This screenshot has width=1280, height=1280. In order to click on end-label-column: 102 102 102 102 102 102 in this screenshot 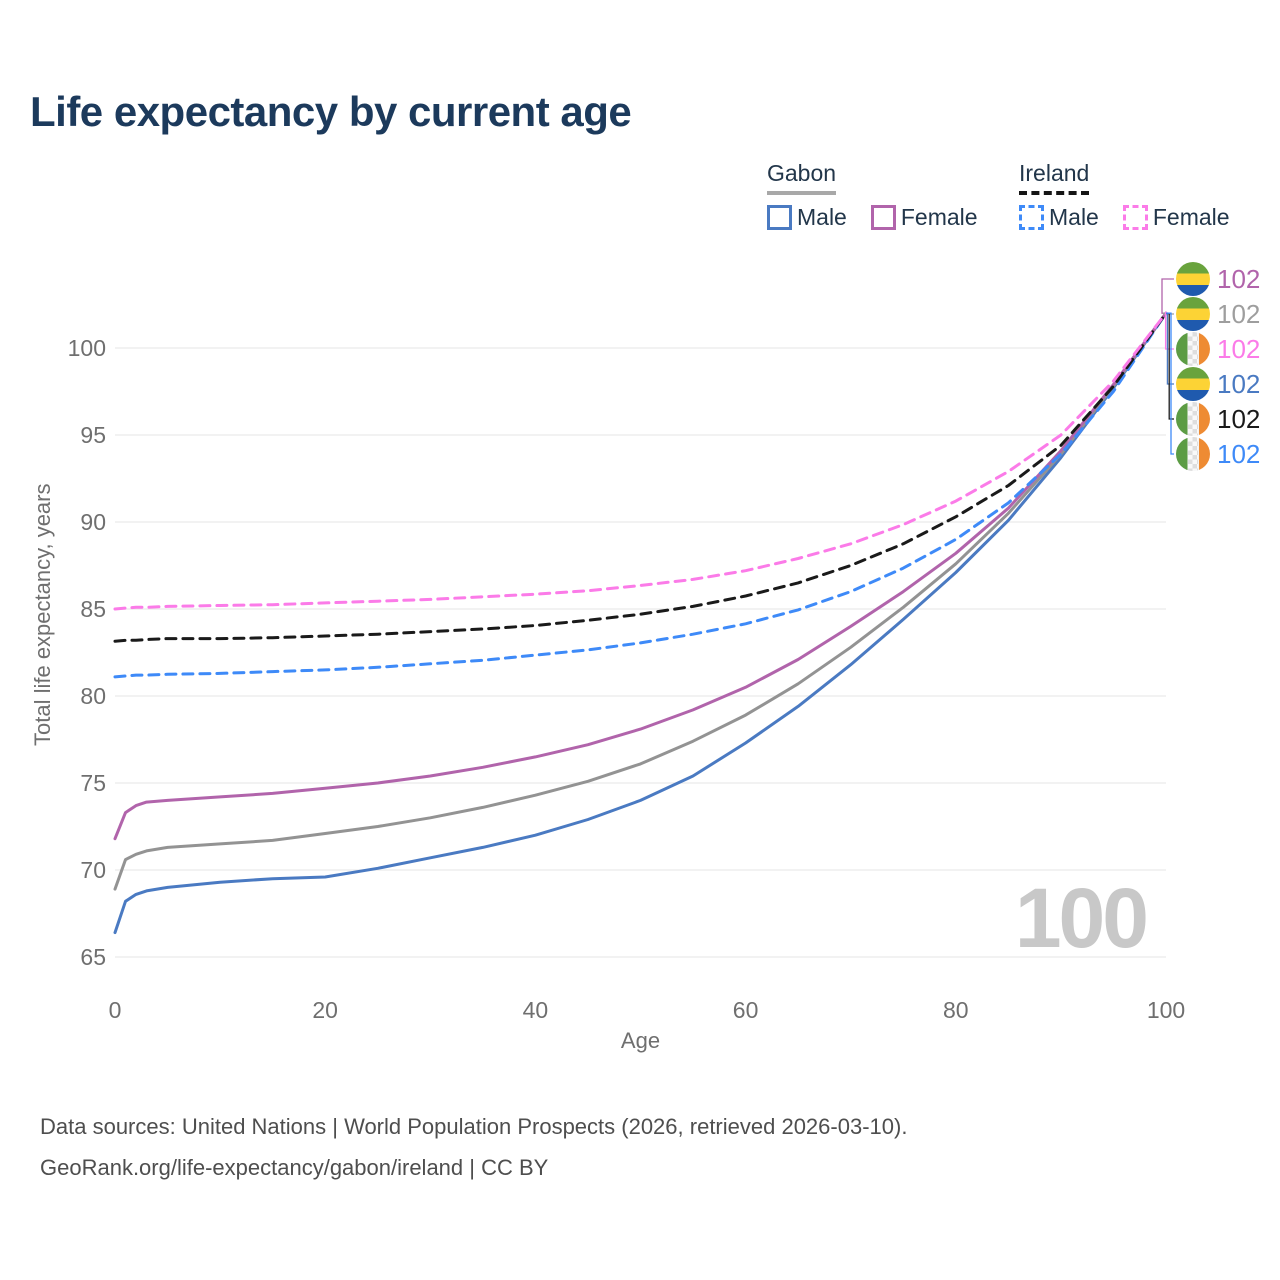, I will do `click(1218, 367)`.